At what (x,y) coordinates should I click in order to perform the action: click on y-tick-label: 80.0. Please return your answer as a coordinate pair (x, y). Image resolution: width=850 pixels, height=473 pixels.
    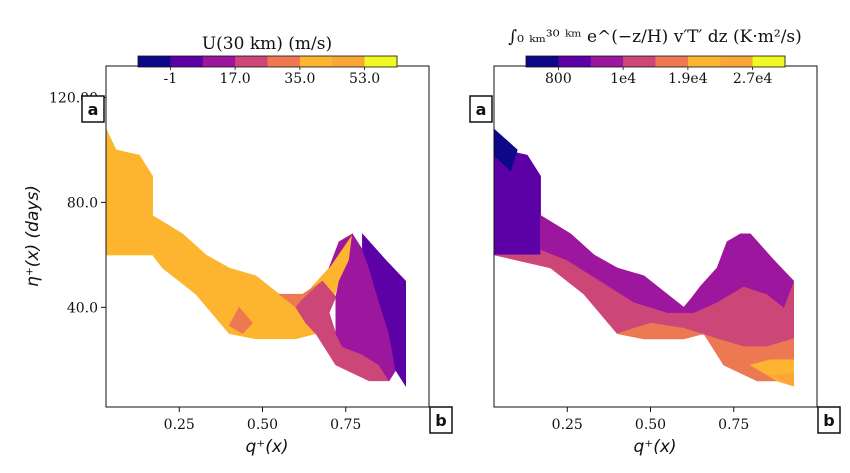
    Looking at the image, I should click on (82, 203).